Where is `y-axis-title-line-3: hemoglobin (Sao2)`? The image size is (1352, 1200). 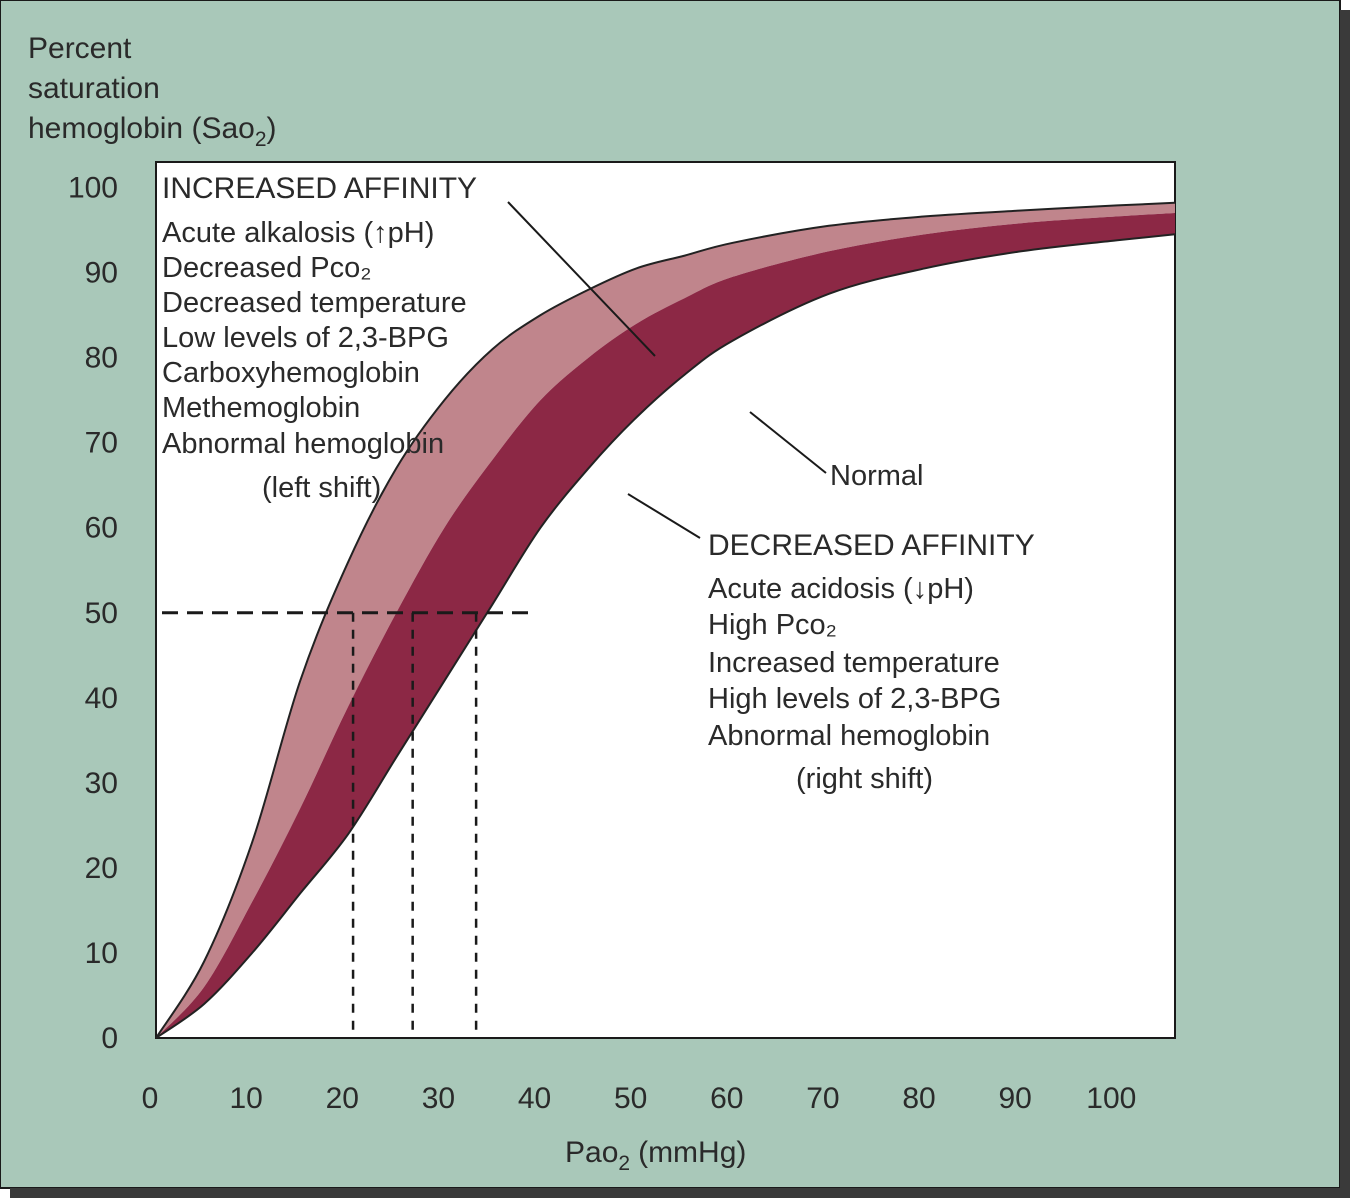
y-axis-title-line-3: hemoglobin (Sao2) is located at coordinates (152, 131).